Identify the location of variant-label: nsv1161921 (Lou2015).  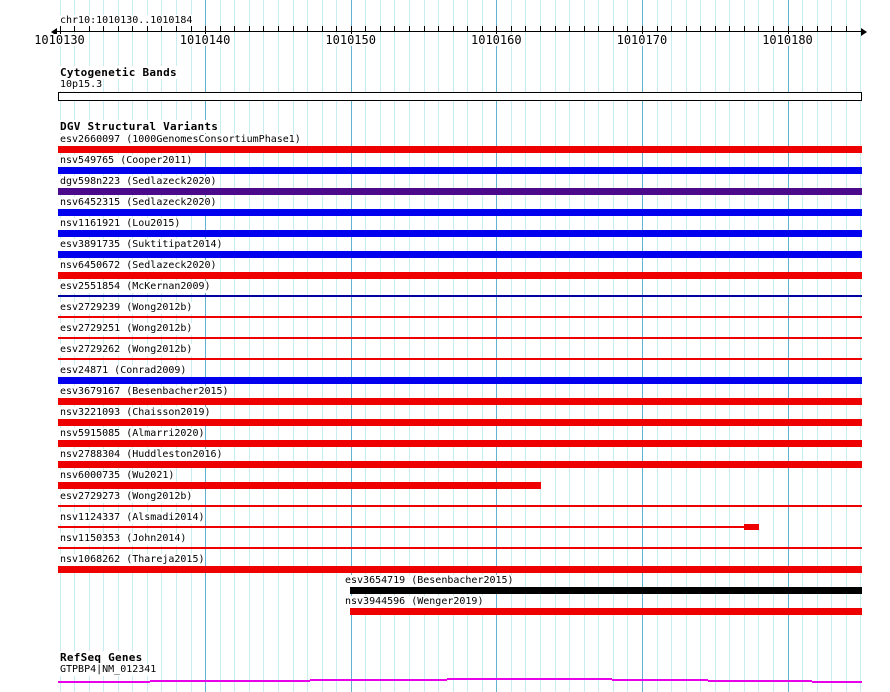
(120, 224).